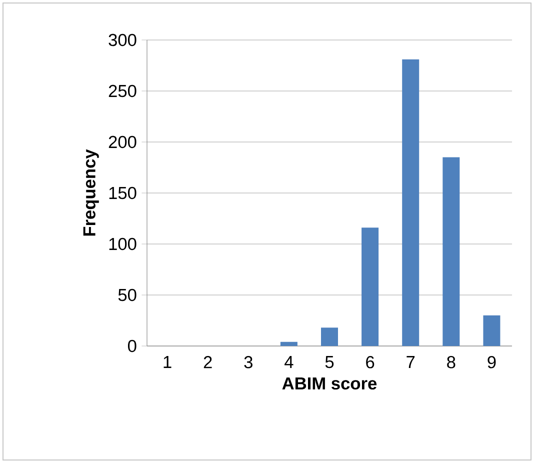 The height and width of the screenshot is (463, 534). I want to click on x-axis-title: ABIM score, so click(329, 383).